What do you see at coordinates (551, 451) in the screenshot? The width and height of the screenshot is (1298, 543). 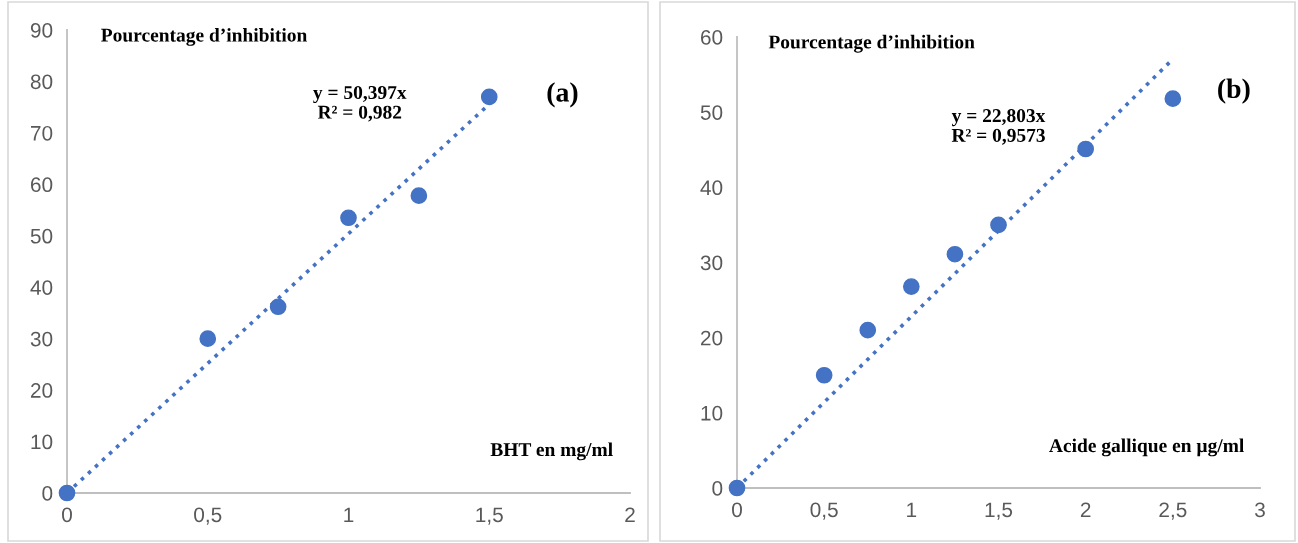 I see `x-axis-title: BHT en mg/ml` at bounding box center [551, 451].